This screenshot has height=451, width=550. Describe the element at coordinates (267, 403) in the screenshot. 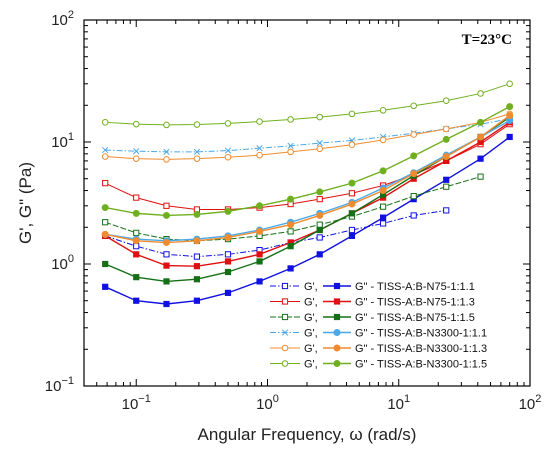

I see `x-tick-label: 10⁰` at that location.